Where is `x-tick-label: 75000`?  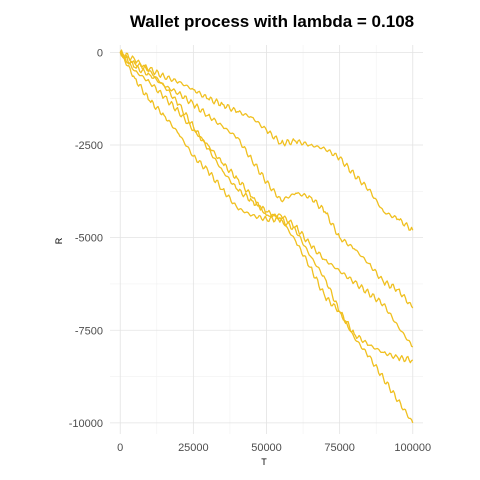 x-tick-label: 75000 is located at coordinates (339, 448).